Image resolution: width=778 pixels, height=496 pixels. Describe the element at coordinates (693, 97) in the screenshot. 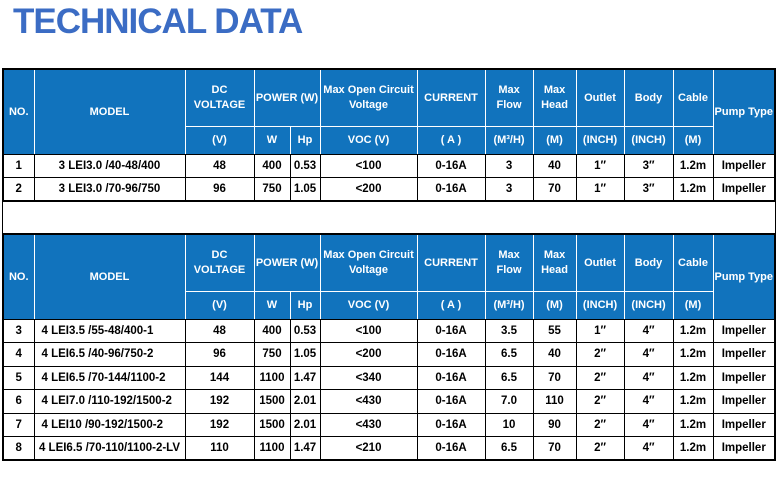

I see `col-cable: Cable` at that location.